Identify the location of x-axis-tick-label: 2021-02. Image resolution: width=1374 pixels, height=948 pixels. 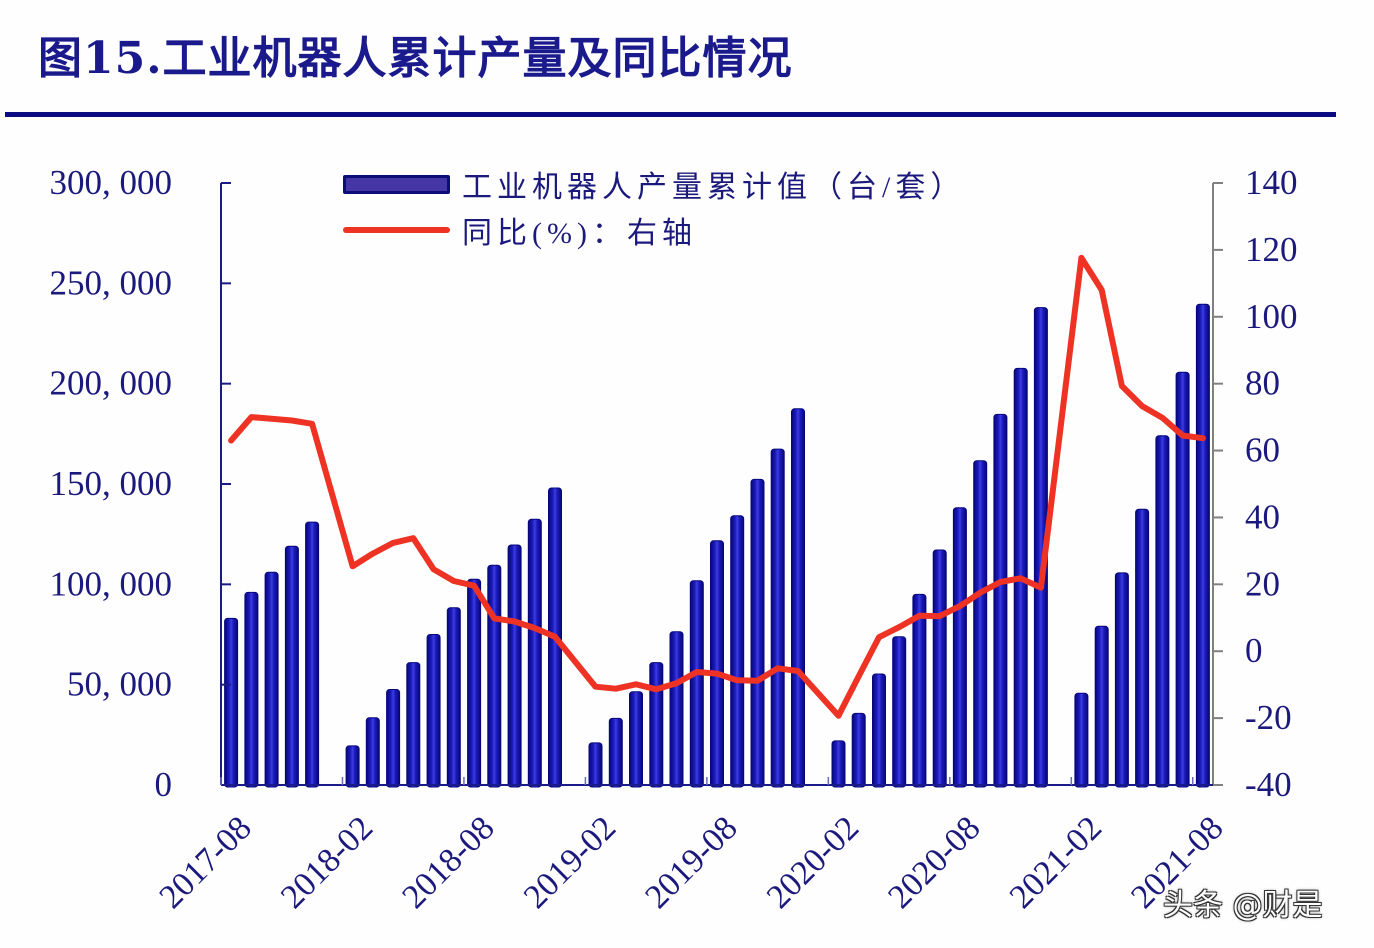
(1056, 862).